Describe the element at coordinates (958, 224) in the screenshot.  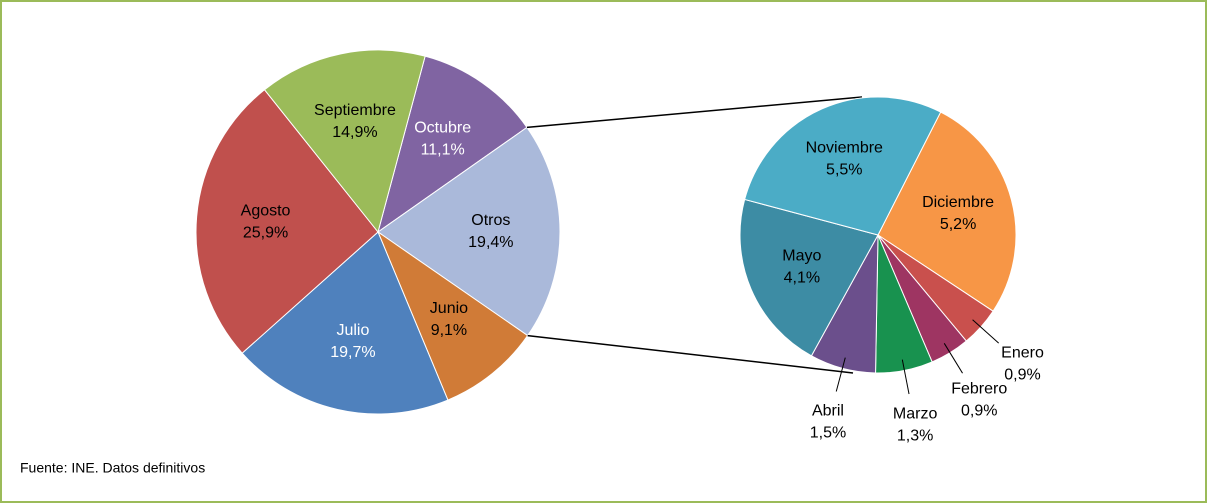
I see `slice-value-label: 5,2%` at that location.